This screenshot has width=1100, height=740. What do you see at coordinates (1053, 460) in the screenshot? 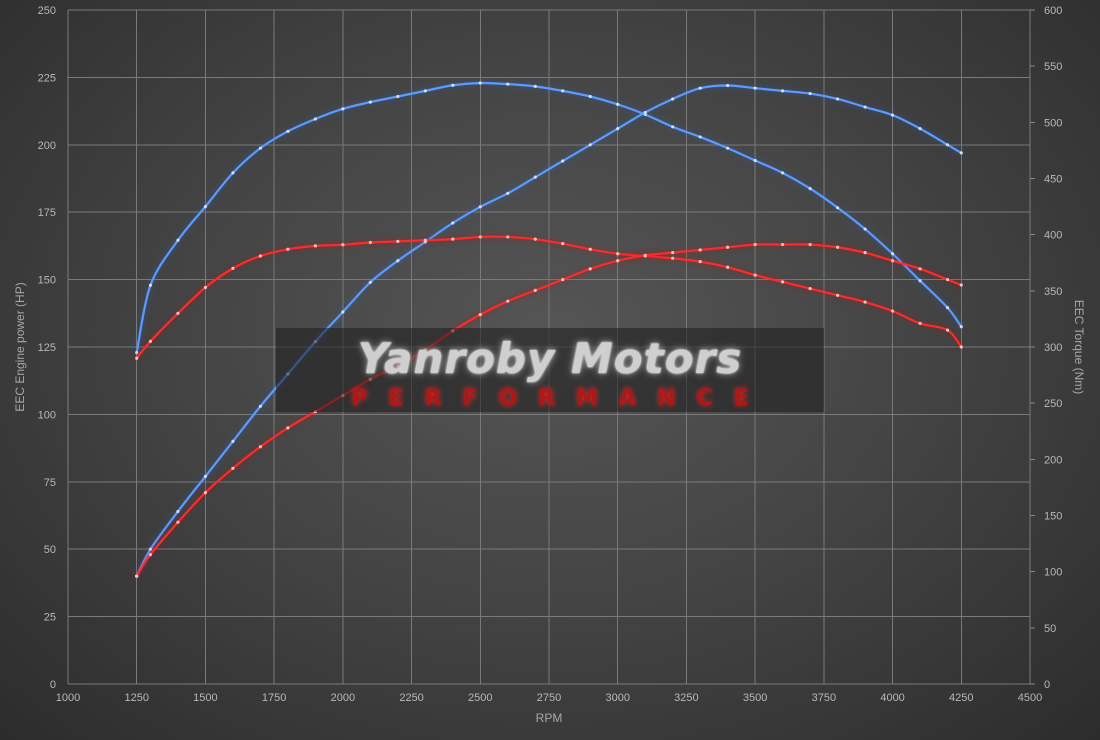
I see `right-tick-label: 200` at bounding box center [1053, 460].